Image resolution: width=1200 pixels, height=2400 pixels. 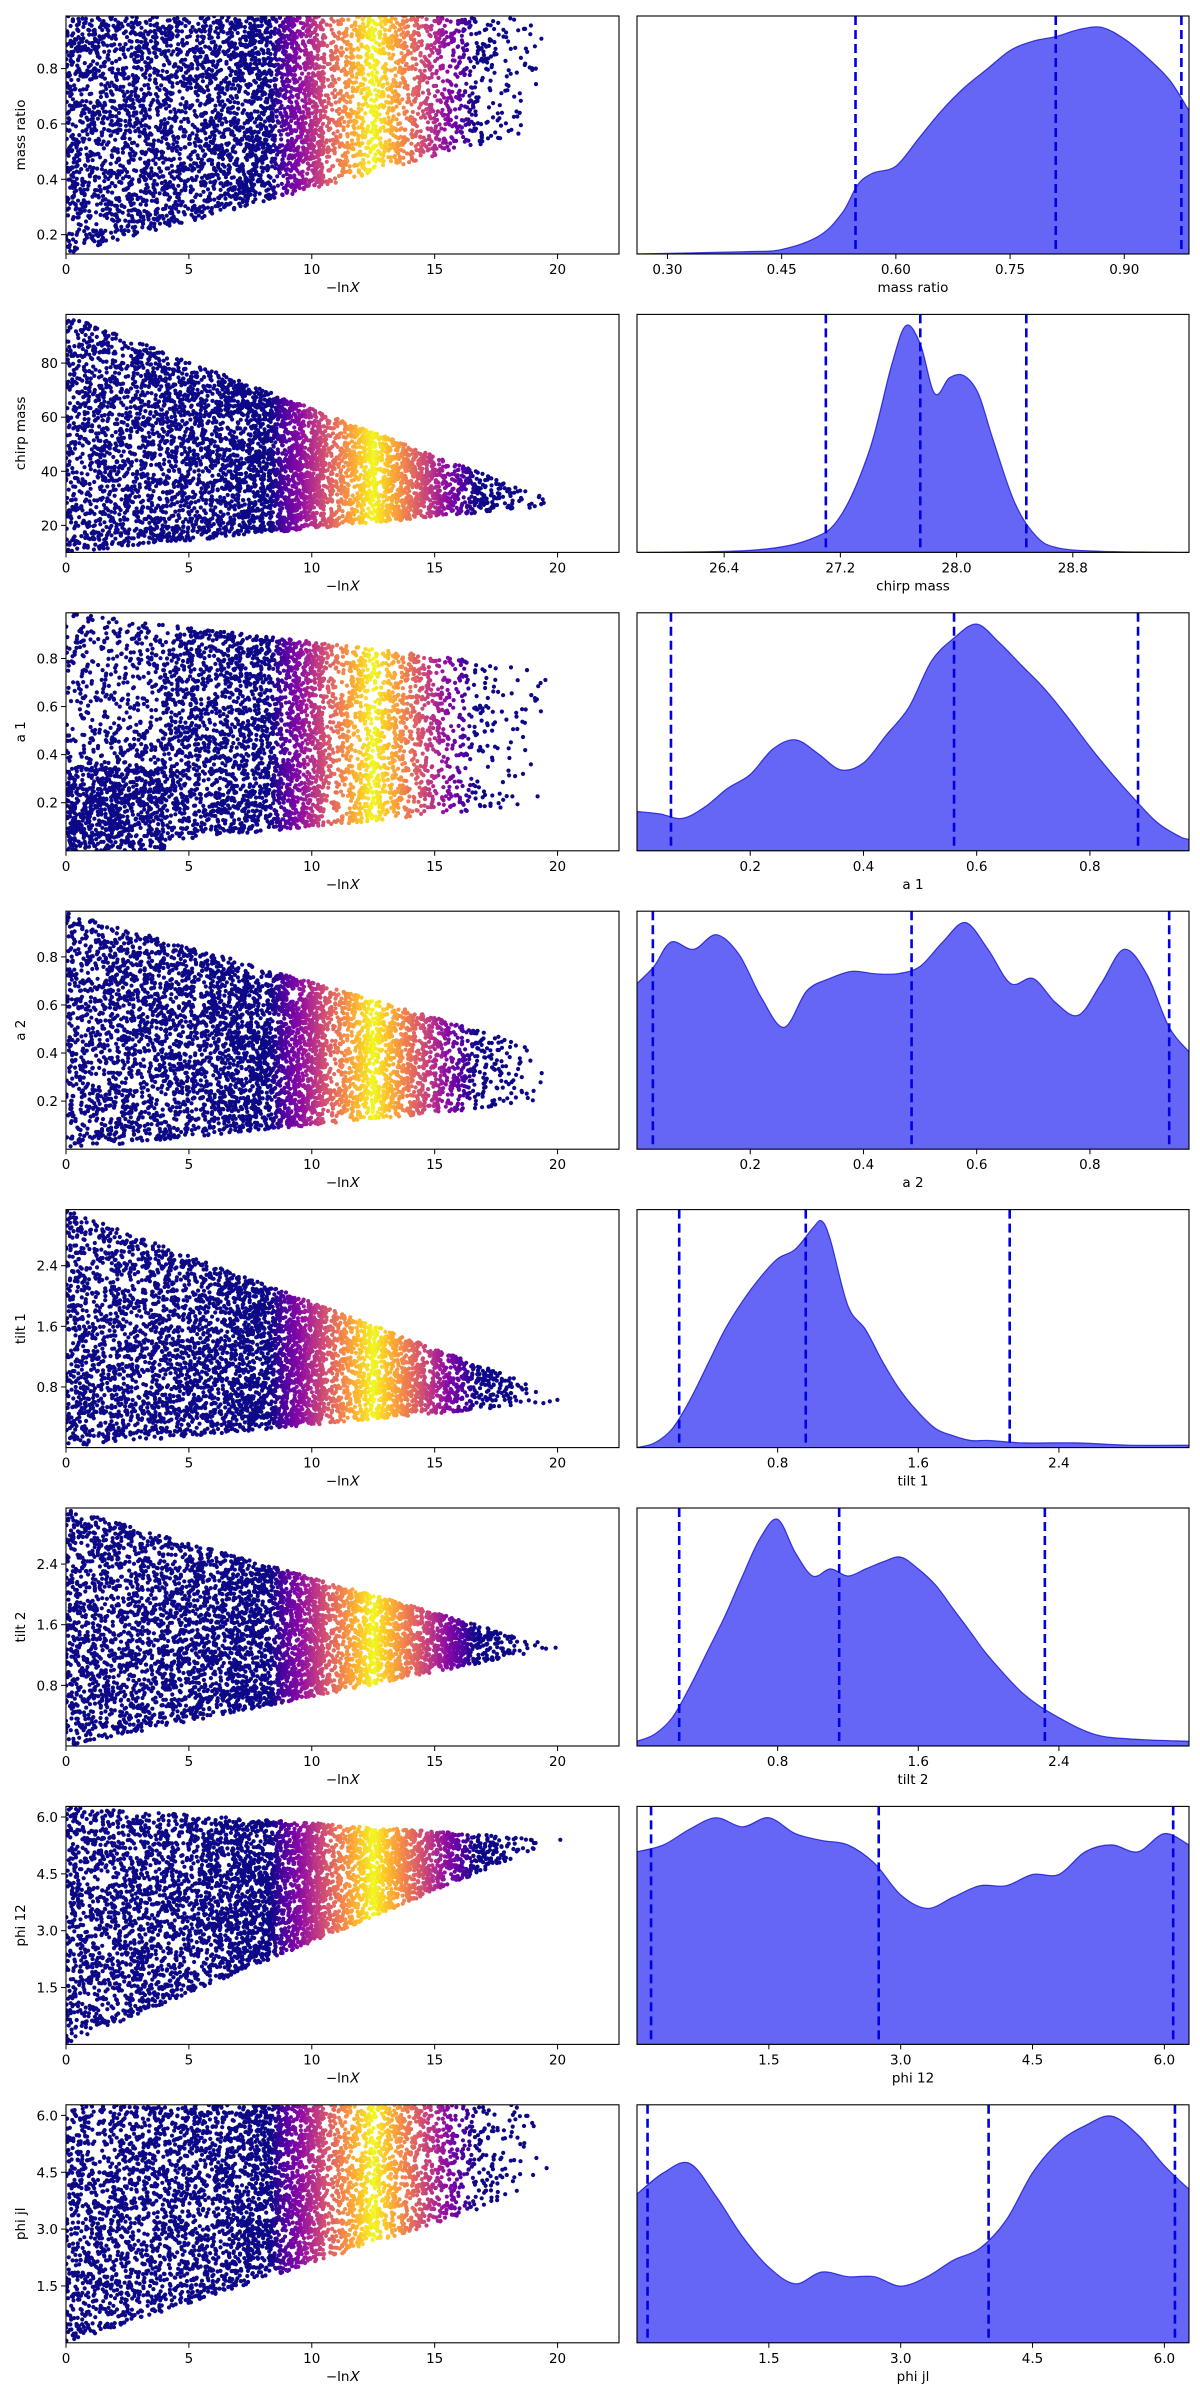 What do you see at coordinates (189, 1165) in the screenshot?
I see `scatter-3-xtick-label-1: 5` at bounding box center [189, 1165].